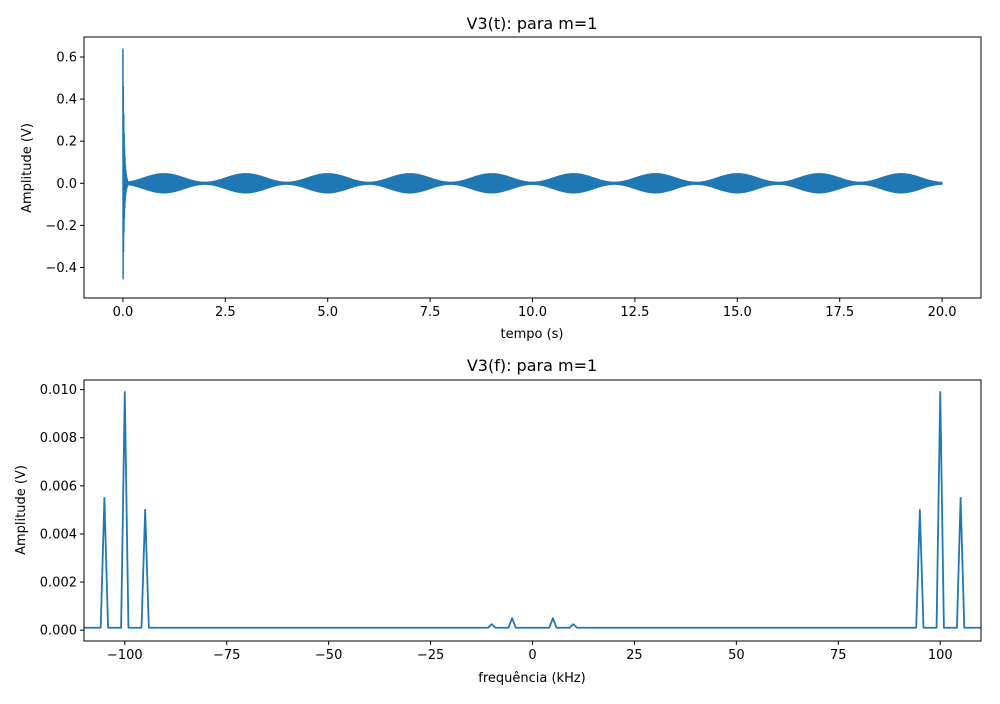 Image resolution: width=1000 pixels, height=704 pixels. Describe the element at coordinates (532, 312) in the screenshot. I see `x-tick-label: 10.0` at that location.